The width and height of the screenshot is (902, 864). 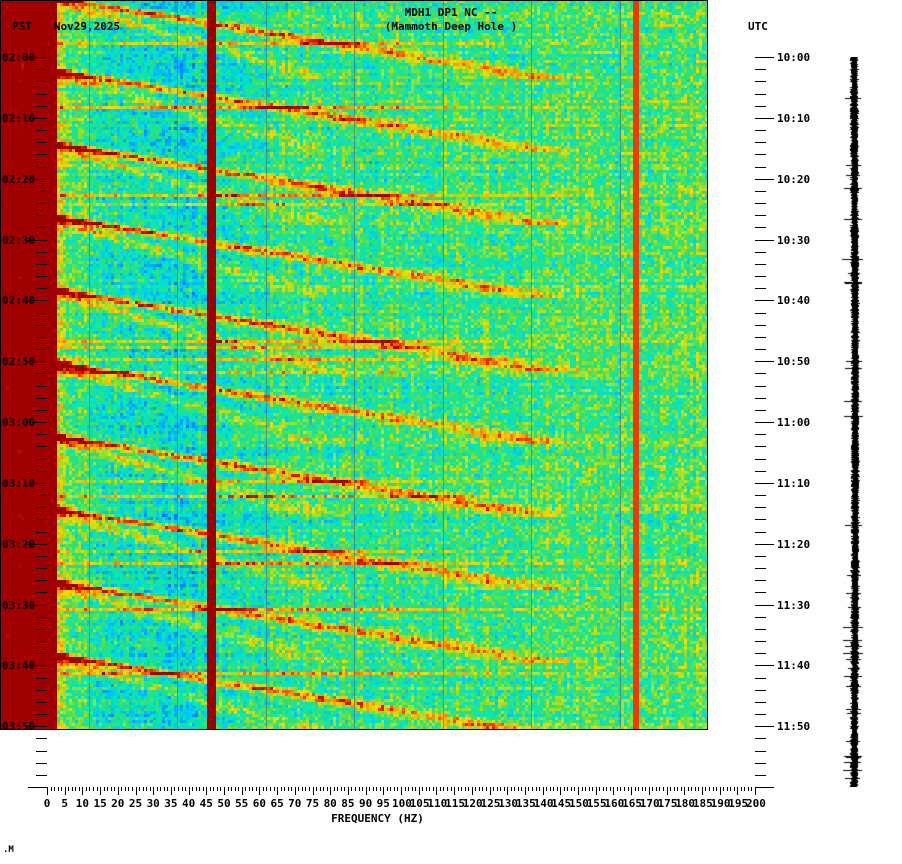 I want to click on frequency-tick-label: 125, so click(x=490, y=803).